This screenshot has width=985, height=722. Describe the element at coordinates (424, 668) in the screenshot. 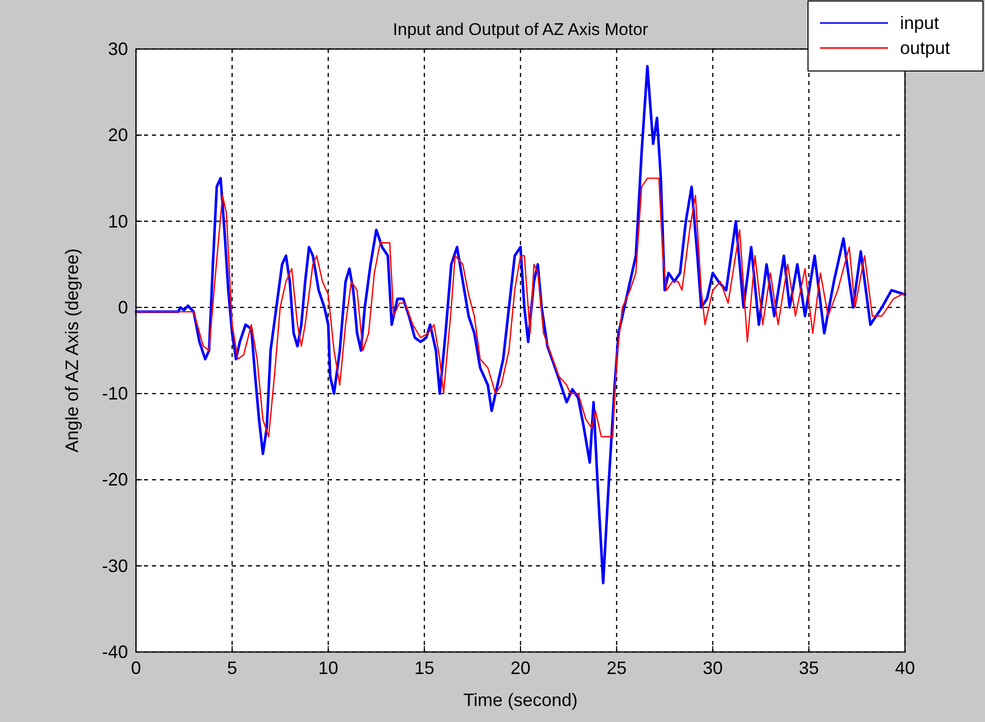

I see `x-tick-label: 15` at that location.